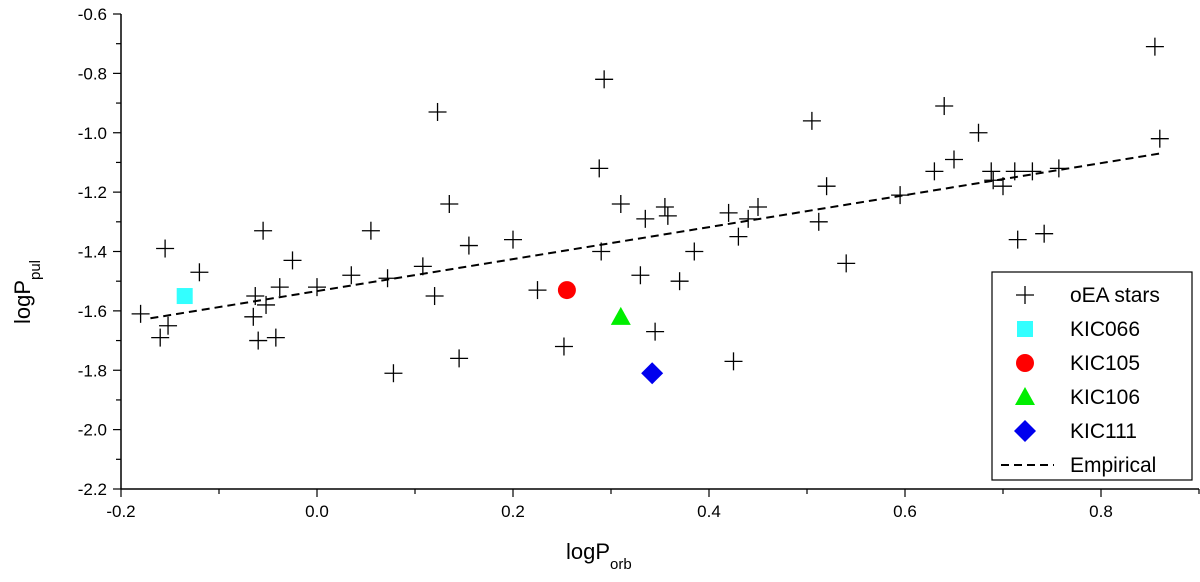 The width and height of the screenshot is (1200, 582). I want to click on x-tick-label: 0.8, so click(1101, 511).